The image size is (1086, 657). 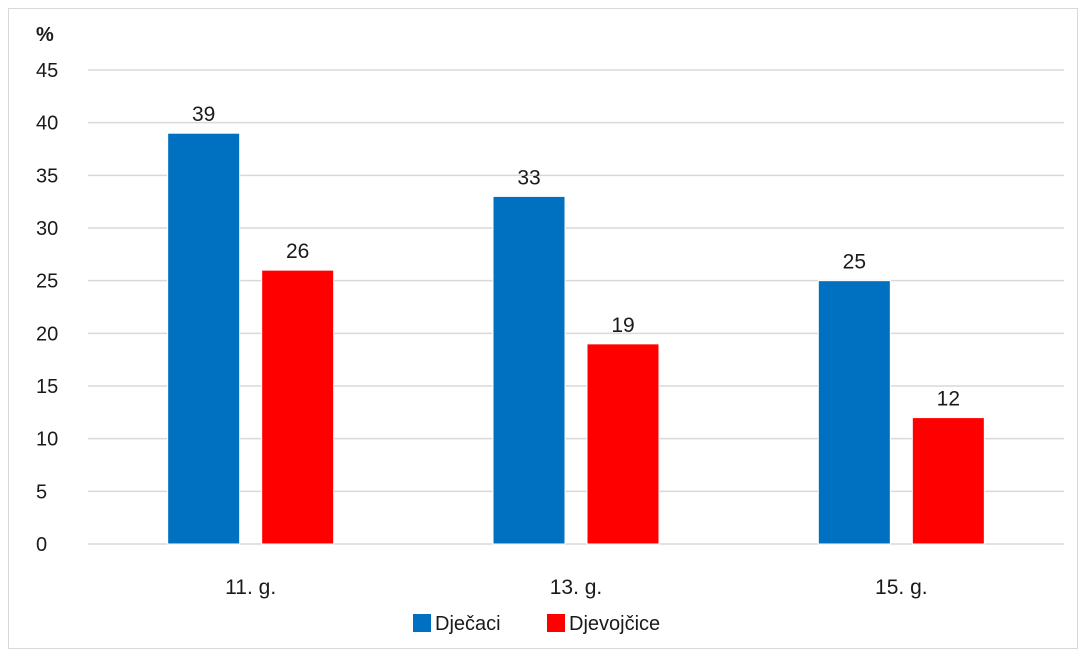 I want to click on legend: Dječaci Djevojčice, so click(x=536, y=624).